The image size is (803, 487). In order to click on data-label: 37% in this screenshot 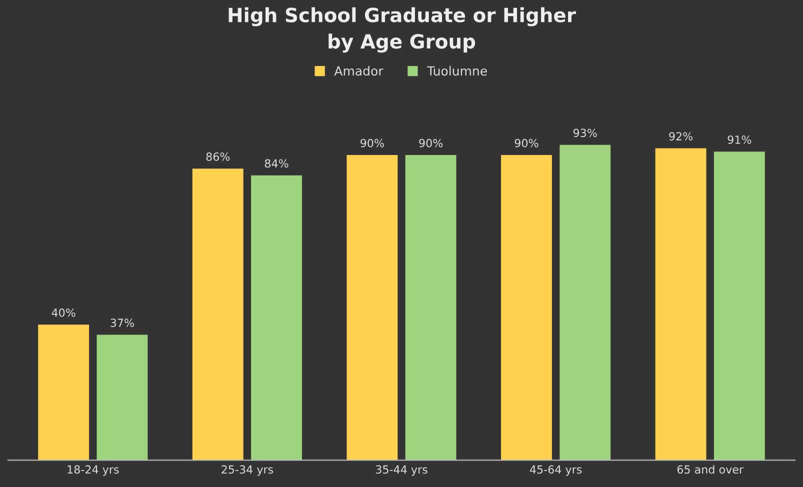, I will do `click(122, 323)`.